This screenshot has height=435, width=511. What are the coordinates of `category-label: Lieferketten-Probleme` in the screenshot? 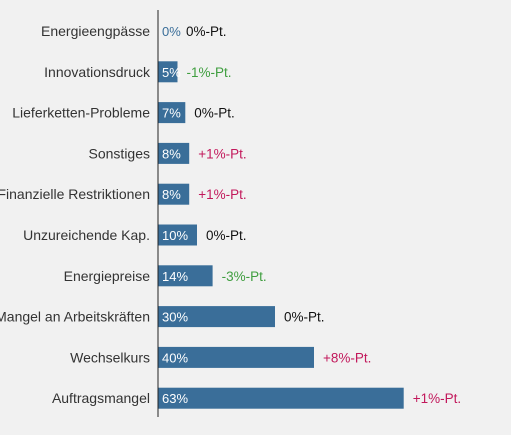 It's located at (81, 113).